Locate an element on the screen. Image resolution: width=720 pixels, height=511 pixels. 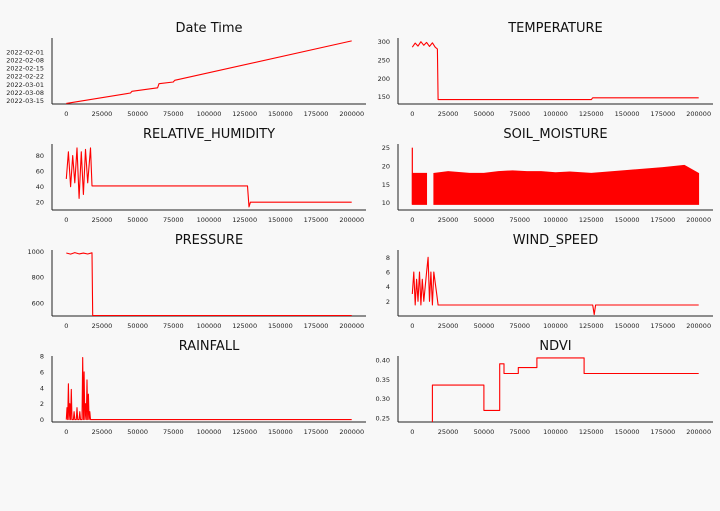
y-tick-label: 200 is located at coordinates (384, 79).